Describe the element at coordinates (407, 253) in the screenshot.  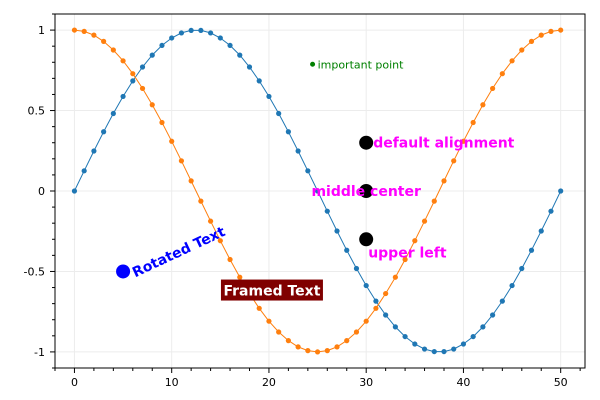
I see `annotation-upper-left: upper left` at that location.